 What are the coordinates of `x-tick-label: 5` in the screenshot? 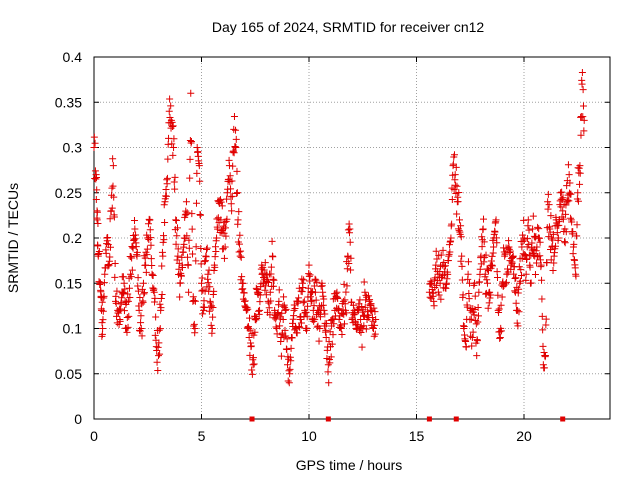 It's located at (202, 436).